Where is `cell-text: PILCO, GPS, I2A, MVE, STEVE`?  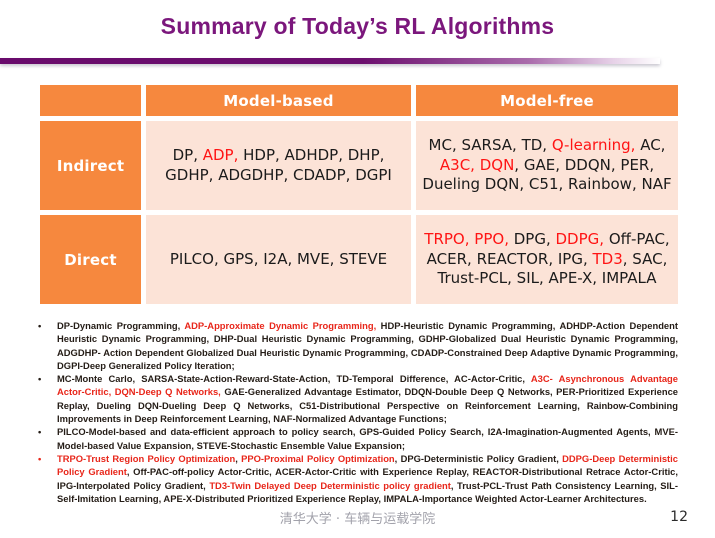
cell-text: PILCO, GPS, I2A, MVE, STEVE is located at coordinates (278, 258).